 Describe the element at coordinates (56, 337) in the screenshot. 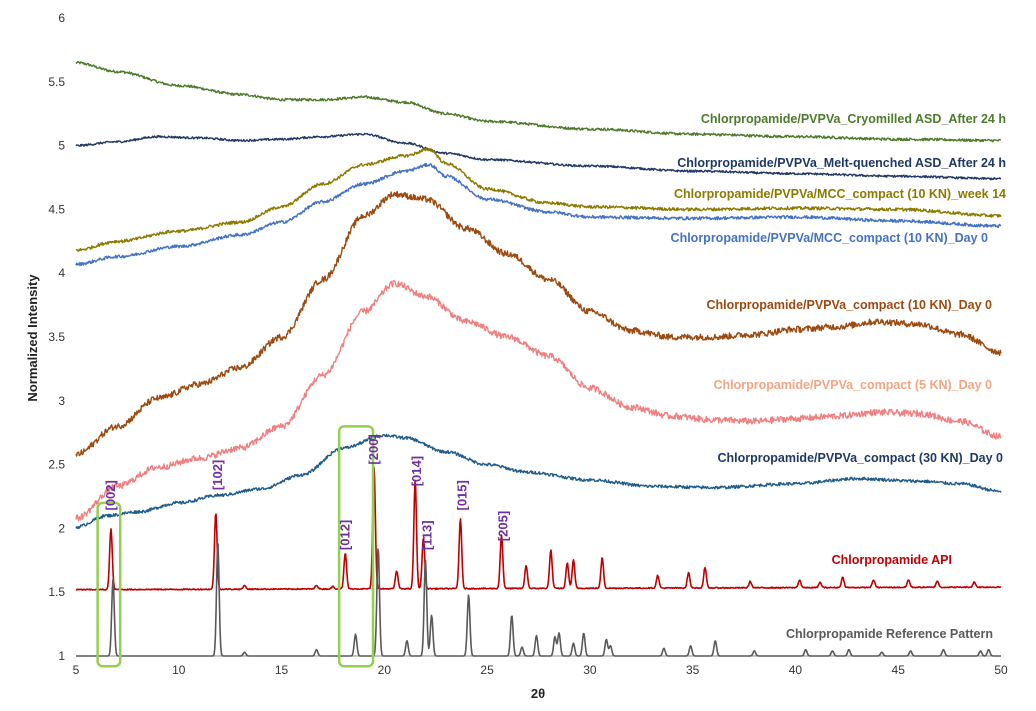

I see `y-tick-label: 3.5` at that location.